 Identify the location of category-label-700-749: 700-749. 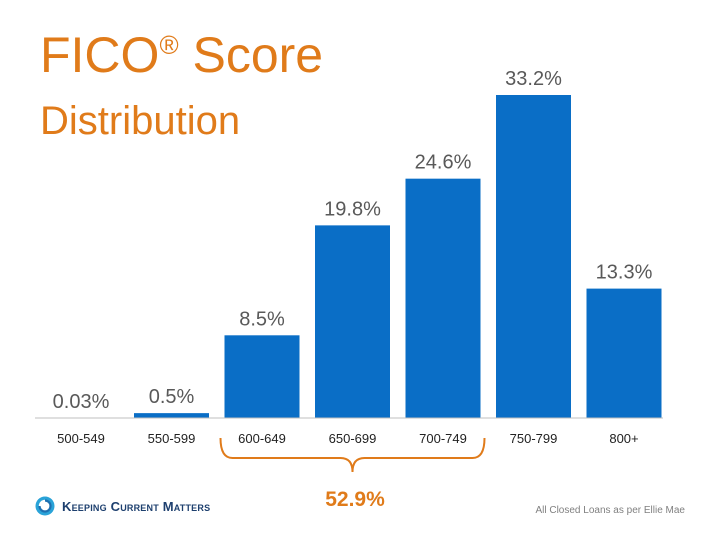
(443, 438).